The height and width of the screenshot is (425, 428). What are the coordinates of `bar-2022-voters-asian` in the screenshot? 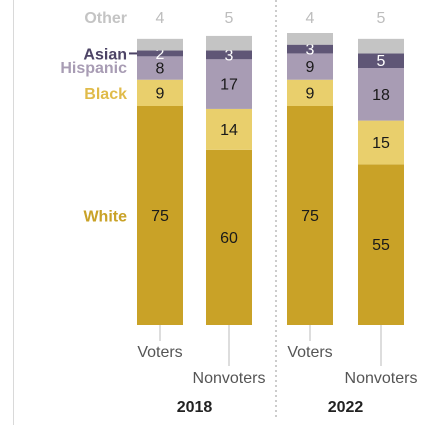 It's located at (310, 49).